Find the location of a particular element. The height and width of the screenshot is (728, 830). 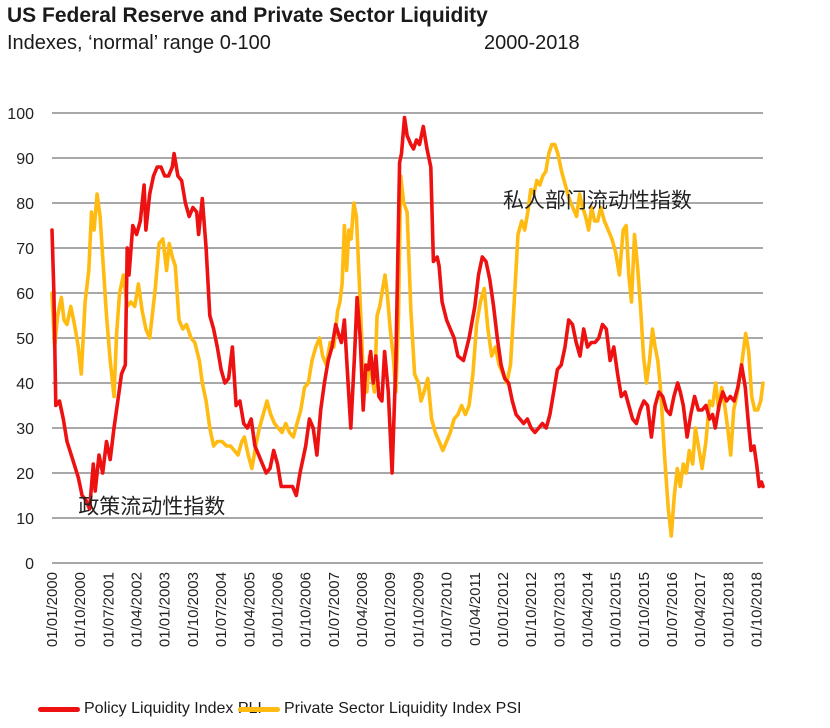

x-tick-label: 01/01/2012 is located at coordinates (503, 609).